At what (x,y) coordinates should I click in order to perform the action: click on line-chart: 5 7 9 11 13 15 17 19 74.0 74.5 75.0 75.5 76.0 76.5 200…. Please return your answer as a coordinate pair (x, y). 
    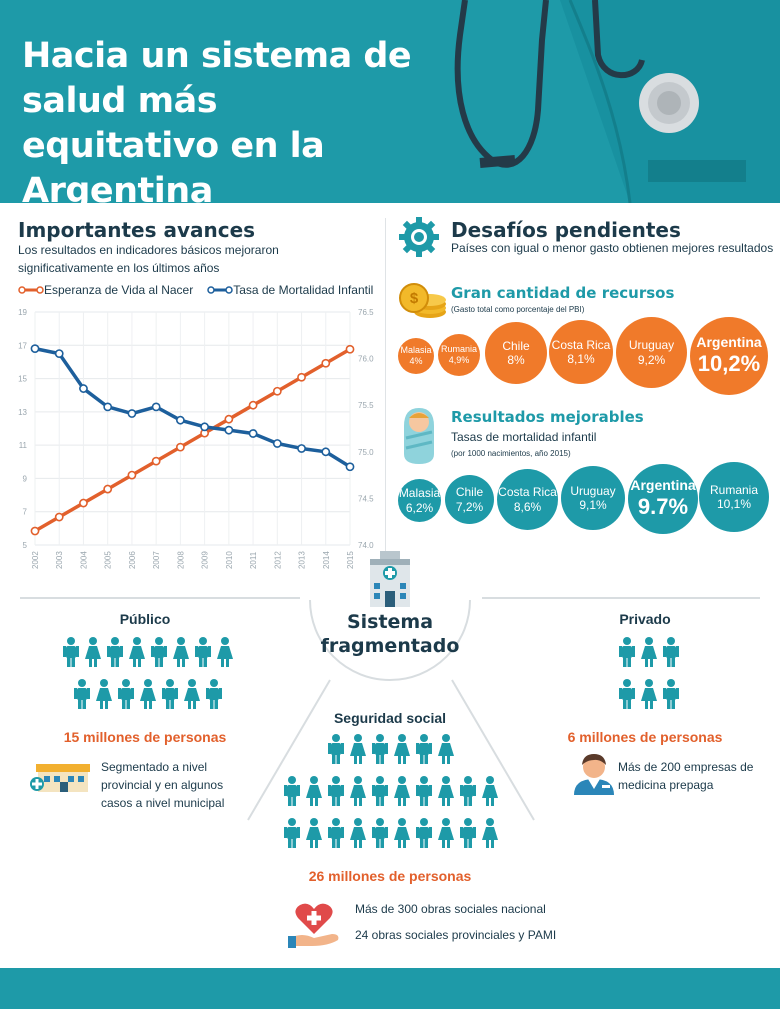
    Looking at the image, I should click on (196, 438).